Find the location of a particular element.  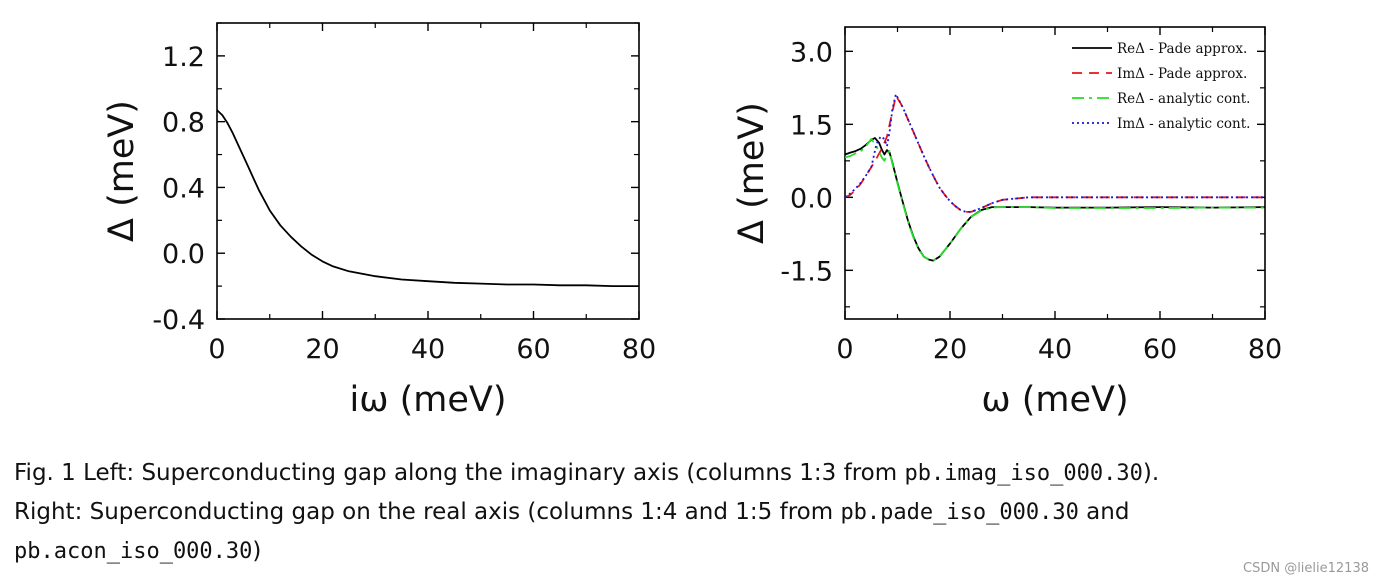

legend-label-4: ImΔ - analytic cont. is located at coordinates (1183, 124).